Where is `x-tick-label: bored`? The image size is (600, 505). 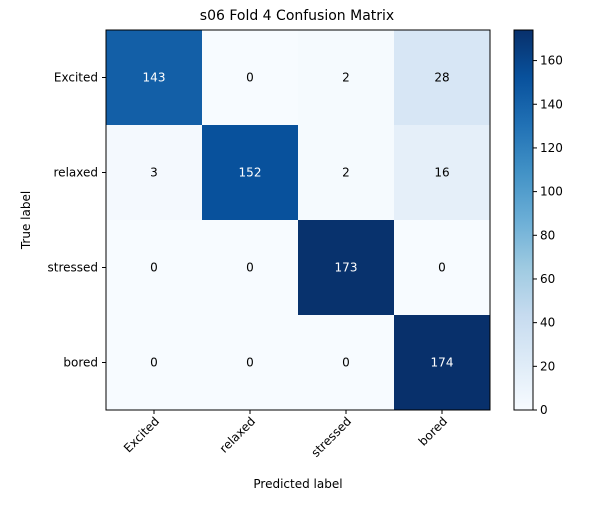 x-tick-label: bored is located at coordinates (433, 431).